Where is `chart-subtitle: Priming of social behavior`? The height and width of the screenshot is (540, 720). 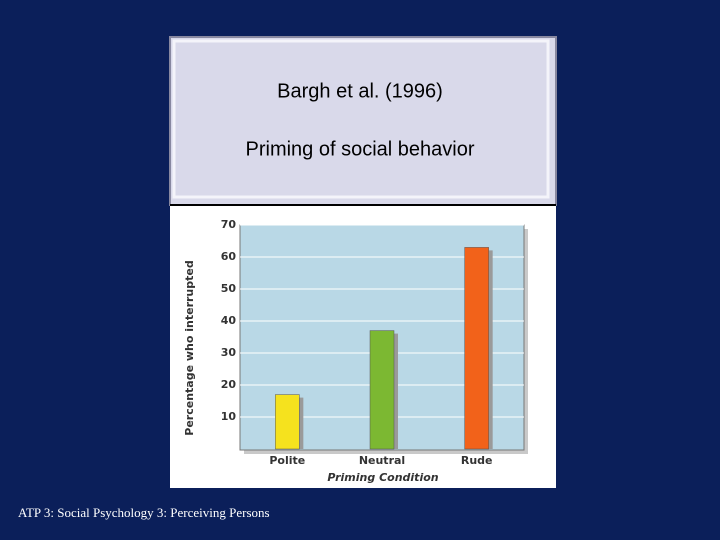
chart-subtitle: Priming of social behavior is located at coordinates (360, 149).